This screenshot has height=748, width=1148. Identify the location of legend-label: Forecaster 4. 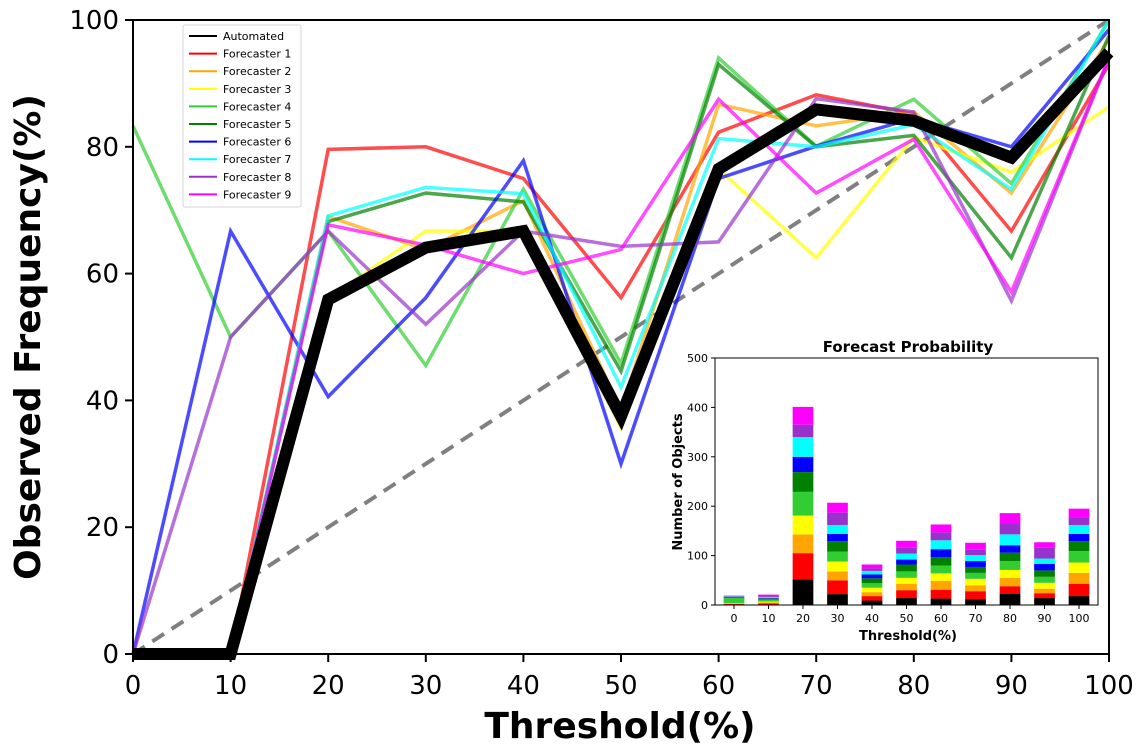
(257, 106).